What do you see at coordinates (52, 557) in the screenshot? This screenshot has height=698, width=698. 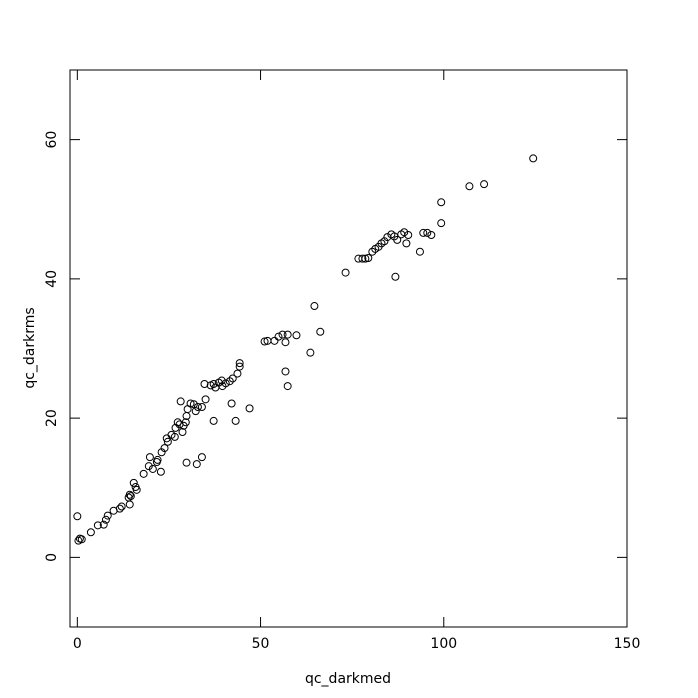 I see `y-tick-label: 0` at bounding box center [52, 557].